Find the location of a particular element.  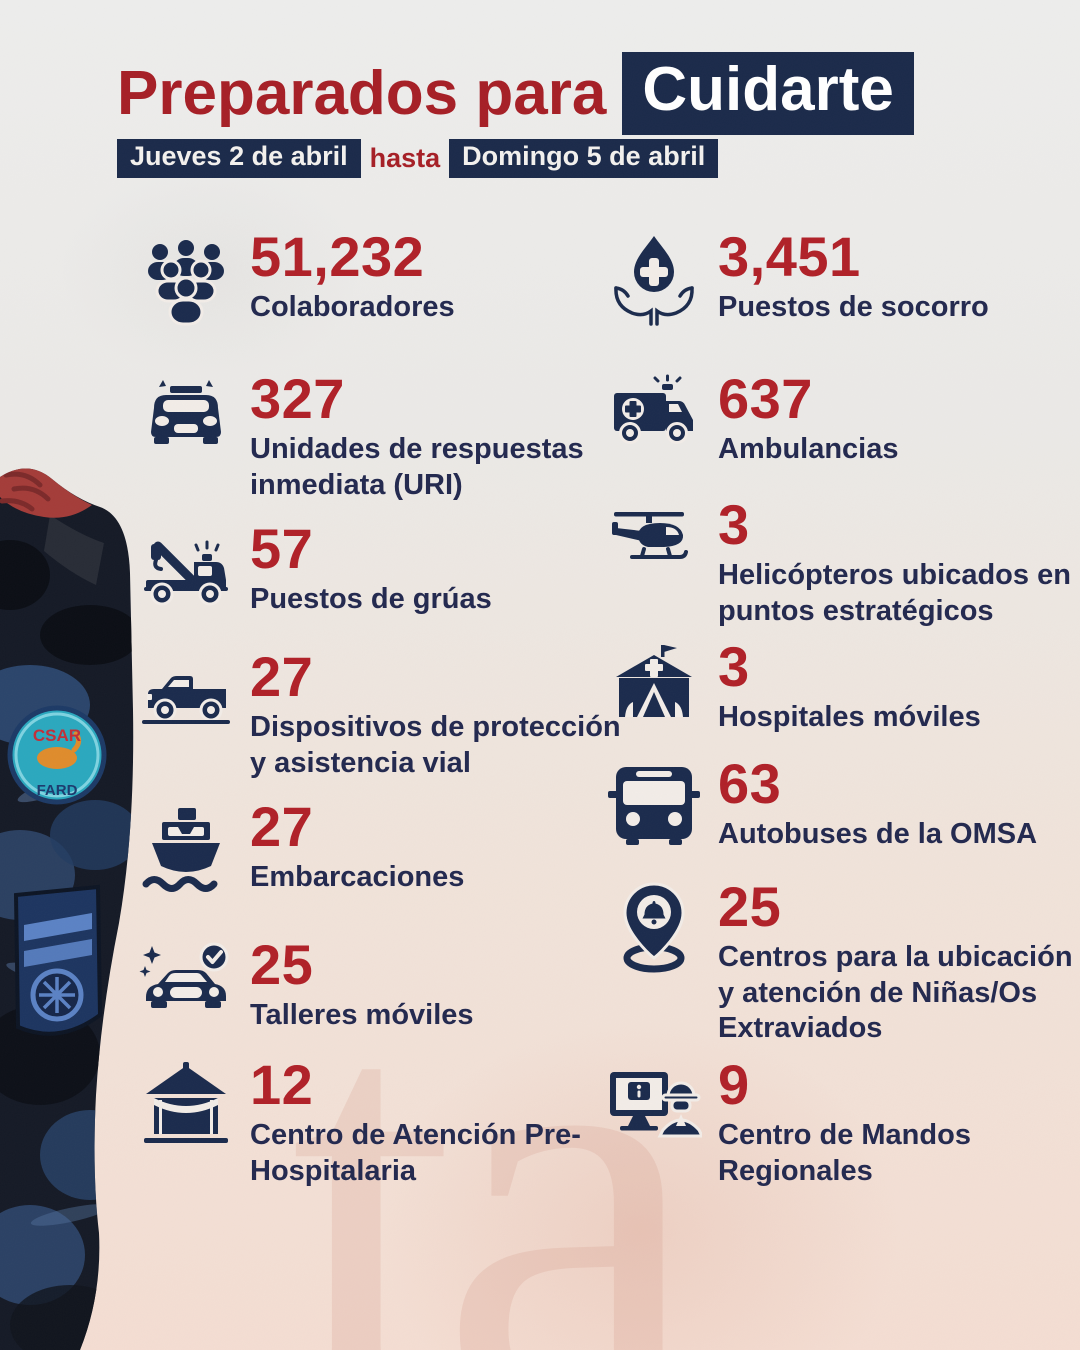

stat-label: Ambulancias is located at coordinates (808, 449).